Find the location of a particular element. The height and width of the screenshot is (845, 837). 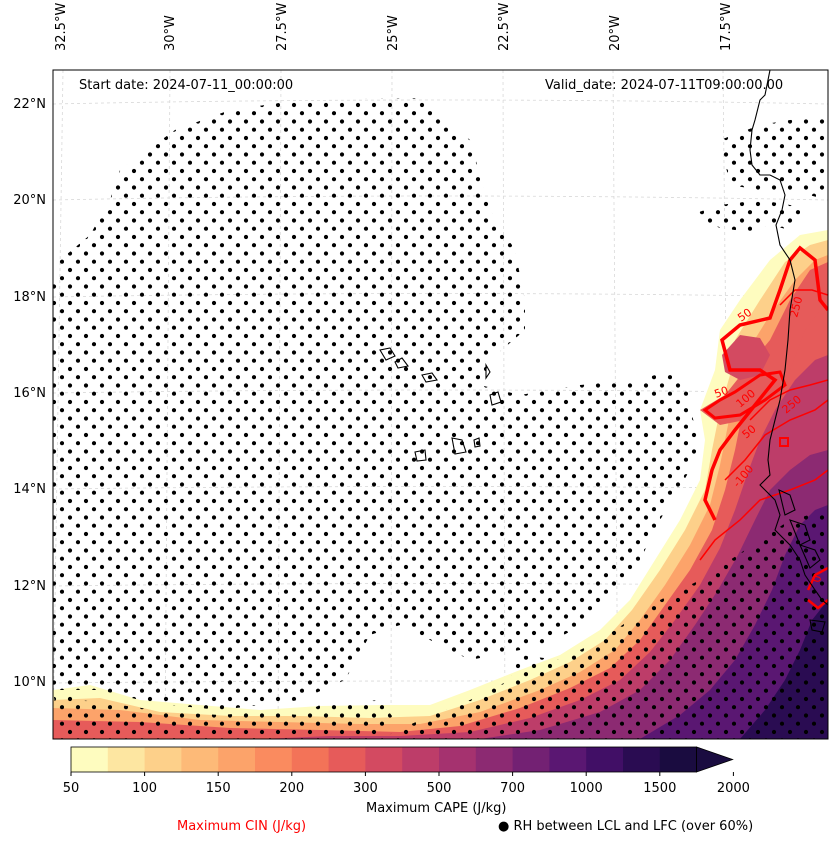

cin-contours is located at coordinates (763, 427).